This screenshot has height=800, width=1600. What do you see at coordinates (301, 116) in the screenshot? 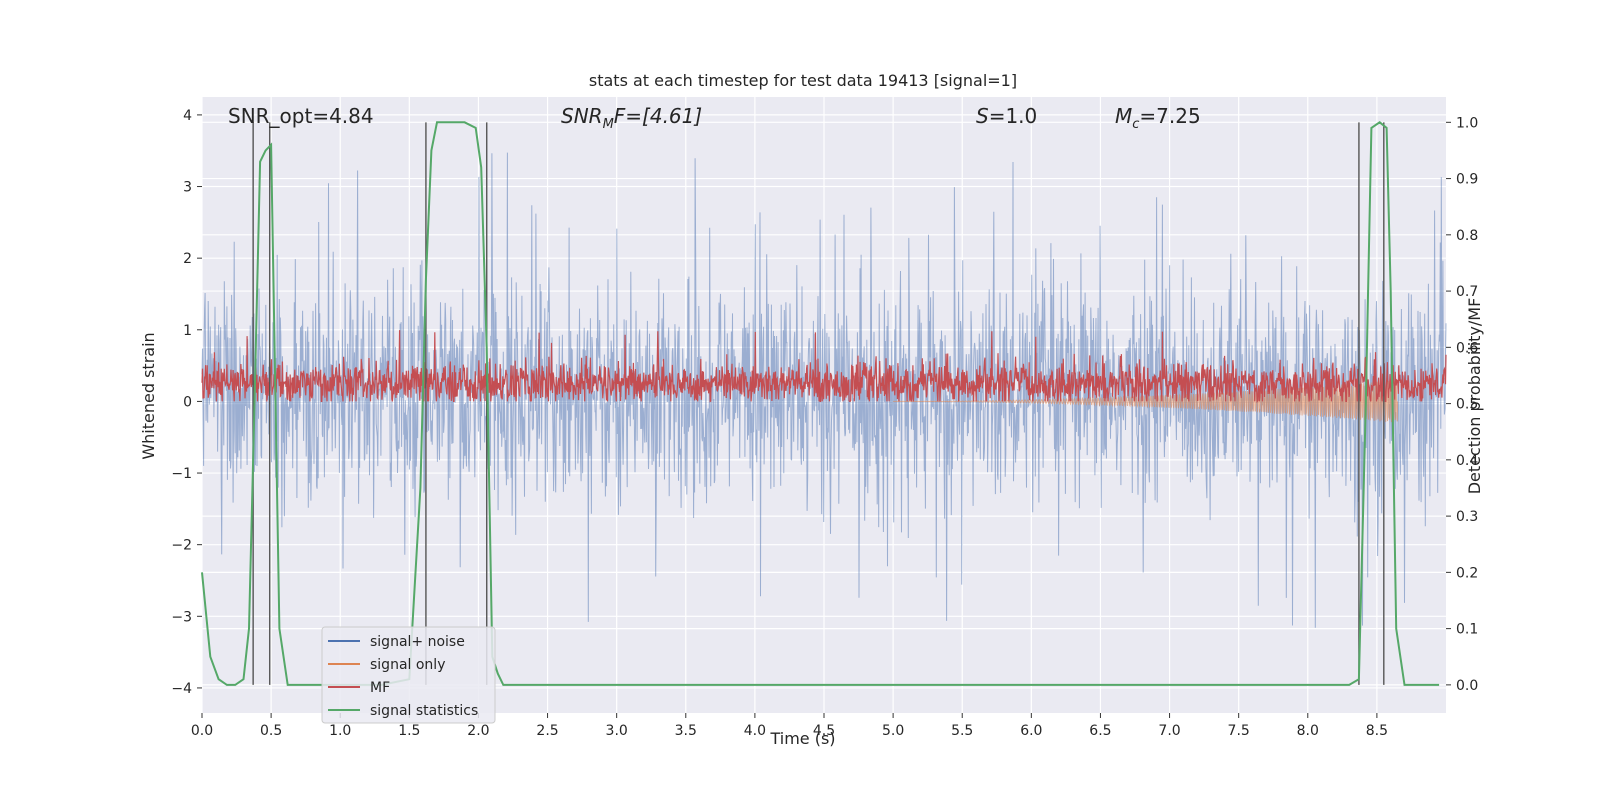
I see `annotation-snr-opt: SNR_opt=4.84` at bounding box center [301, 116].